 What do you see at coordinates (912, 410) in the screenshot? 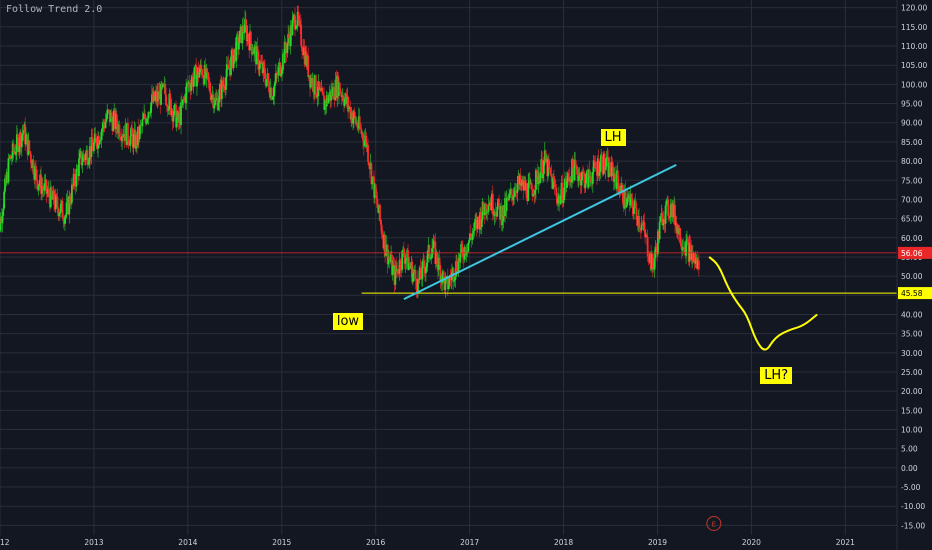
I see `y-tick-label: 15.00` at bounding box center [912, 410].